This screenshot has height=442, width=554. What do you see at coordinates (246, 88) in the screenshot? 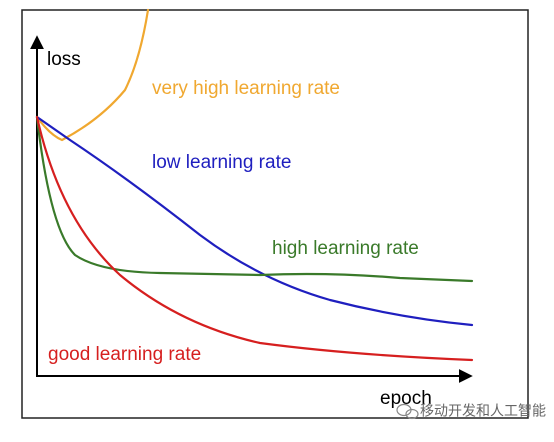
I see `curve-label: very high learning rate` at bounding box center [246, 88].